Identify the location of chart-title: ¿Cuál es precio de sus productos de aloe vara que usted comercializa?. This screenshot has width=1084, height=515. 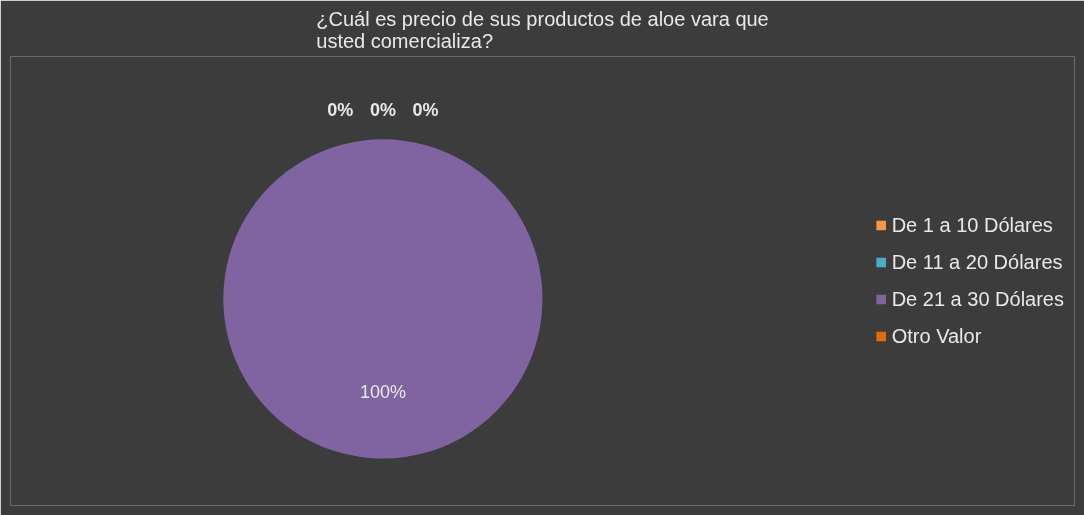
(542, 29).